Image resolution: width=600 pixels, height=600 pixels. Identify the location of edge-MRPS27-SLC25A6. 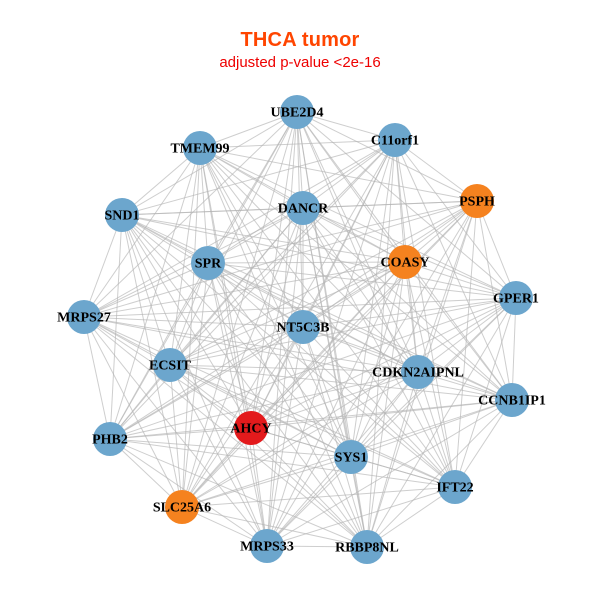
(133, 412).